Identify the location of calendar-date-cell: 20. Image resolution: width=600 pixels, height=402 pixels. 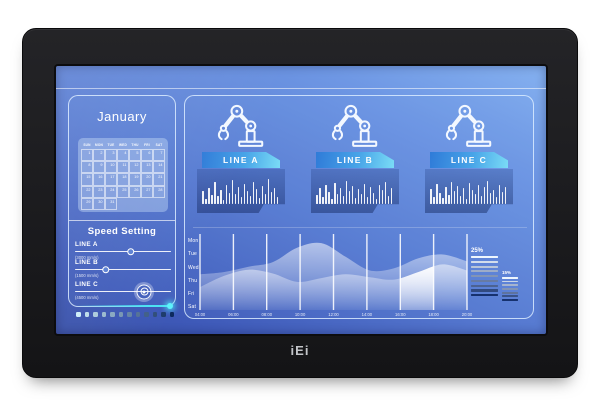
(147, 179).